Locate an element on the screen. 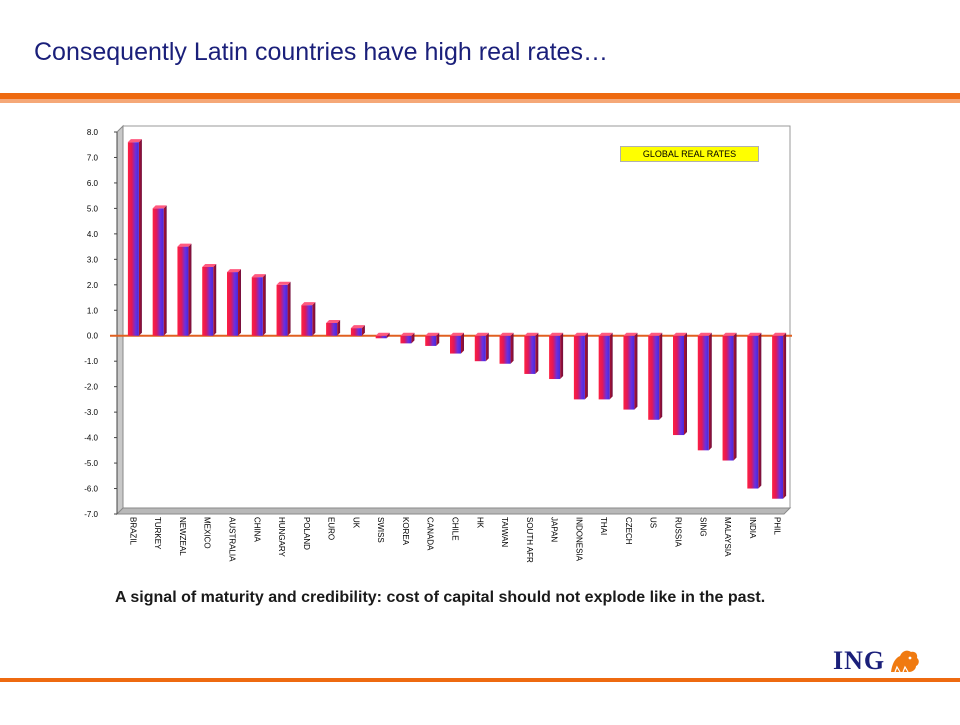 This screenshot has height=725, width=960. x-tick-label: TAIWAN is located at coordinates (504, 532).